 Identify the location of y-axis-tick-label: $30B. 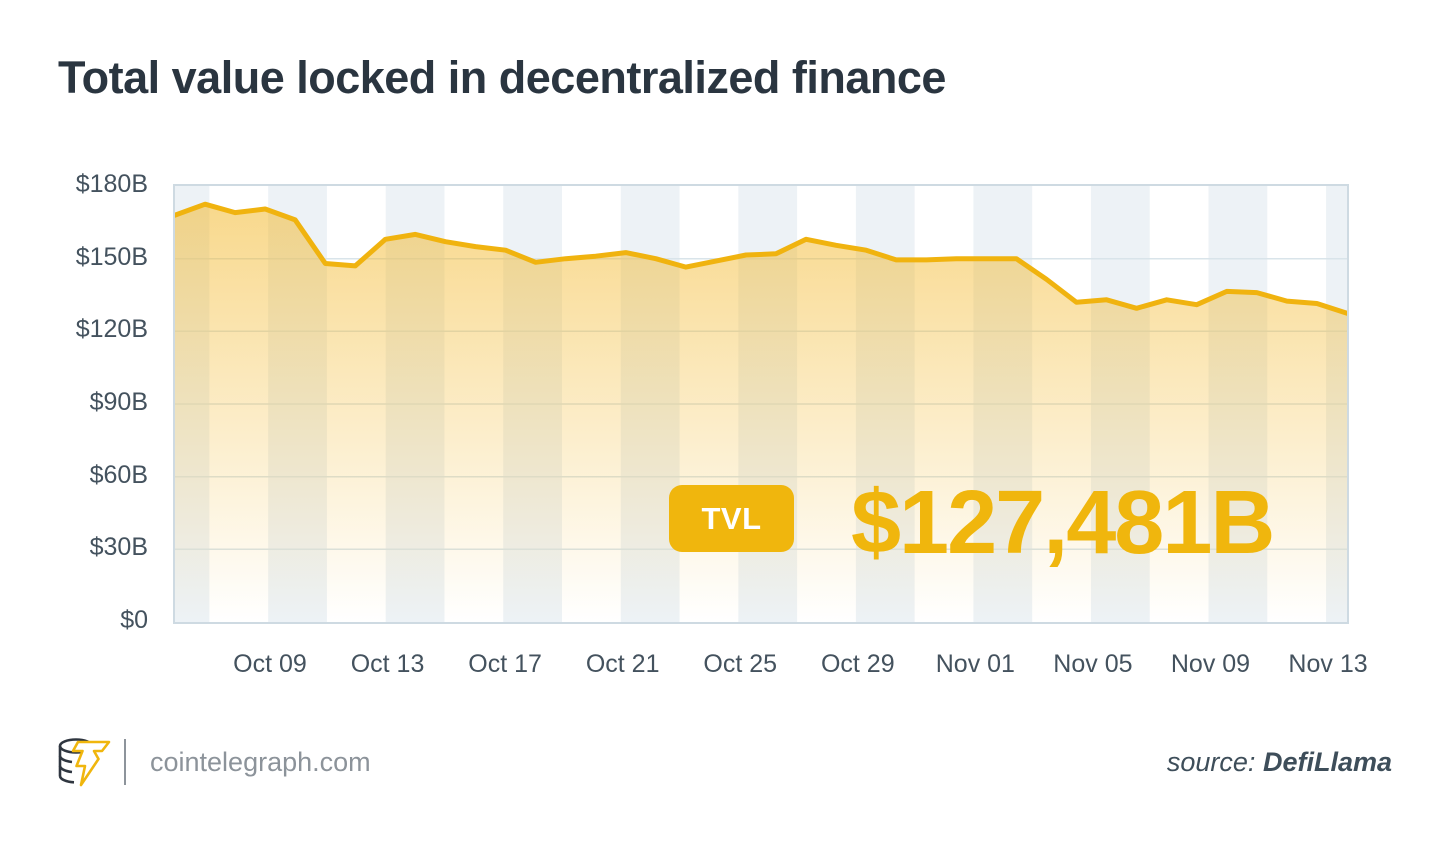
(118, 547).